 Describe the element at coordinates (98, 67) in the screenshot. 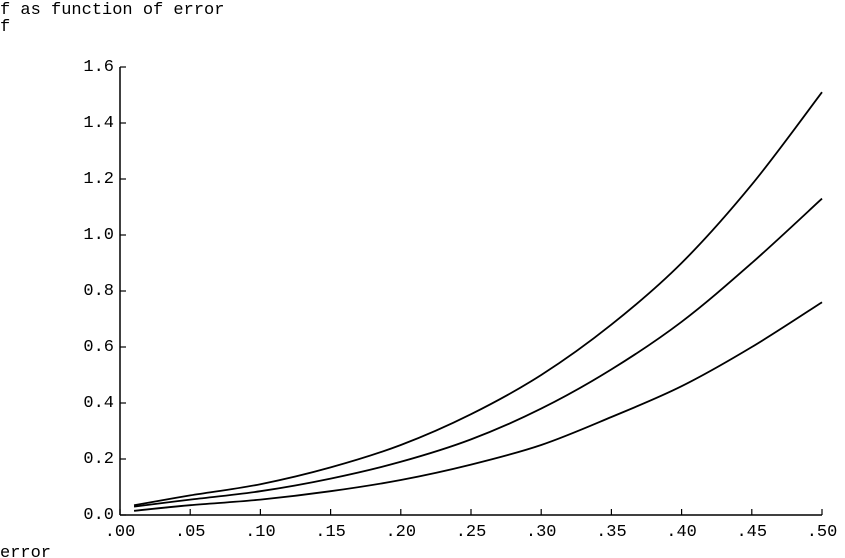

I see `y-tick-label: 1.6` at that location.